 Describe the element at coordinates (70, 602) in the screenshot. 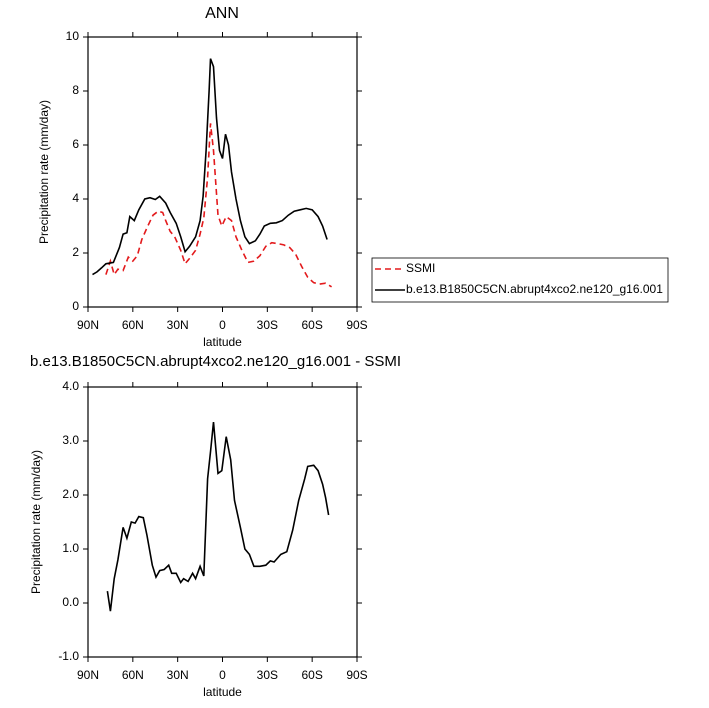

I see `y-tick-label: 0.0` at that location.